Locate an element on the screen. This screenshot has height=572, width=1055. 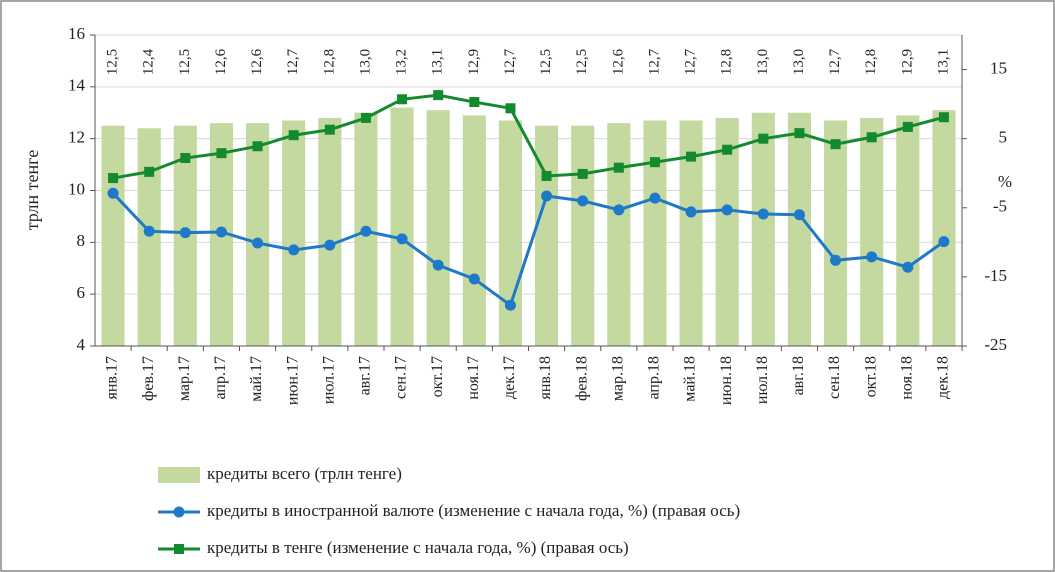
bar-value-label: 12,9 is located at coordinates (474, 62).